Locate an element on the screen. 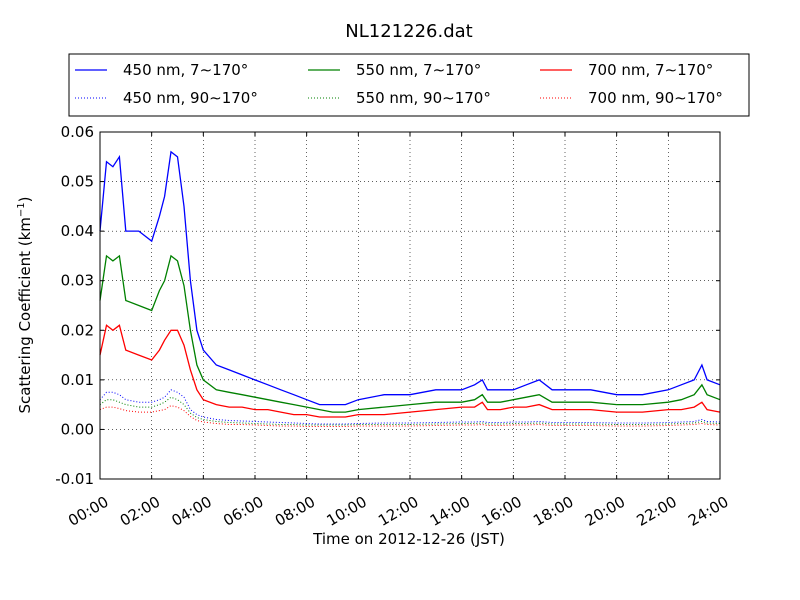  legend-label: 450 nm, 7∼170° is located at coordinates (185, 70).